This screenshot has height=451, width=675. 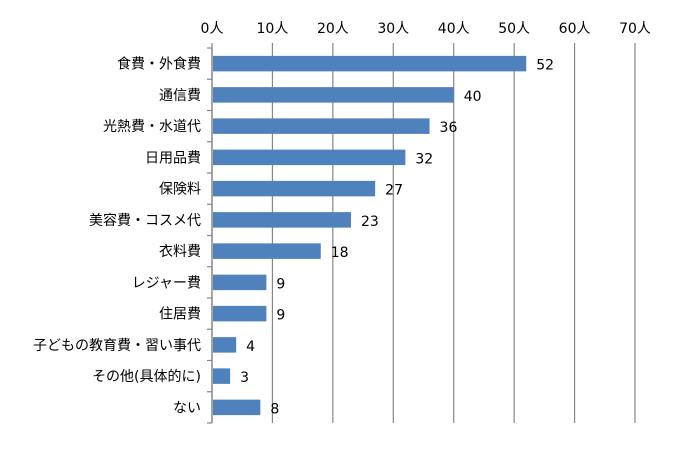 What do you see at coordinates (514, 29) in the screenshot?
I see `x-tick-label: 50人` at bounding box center [514, 29].